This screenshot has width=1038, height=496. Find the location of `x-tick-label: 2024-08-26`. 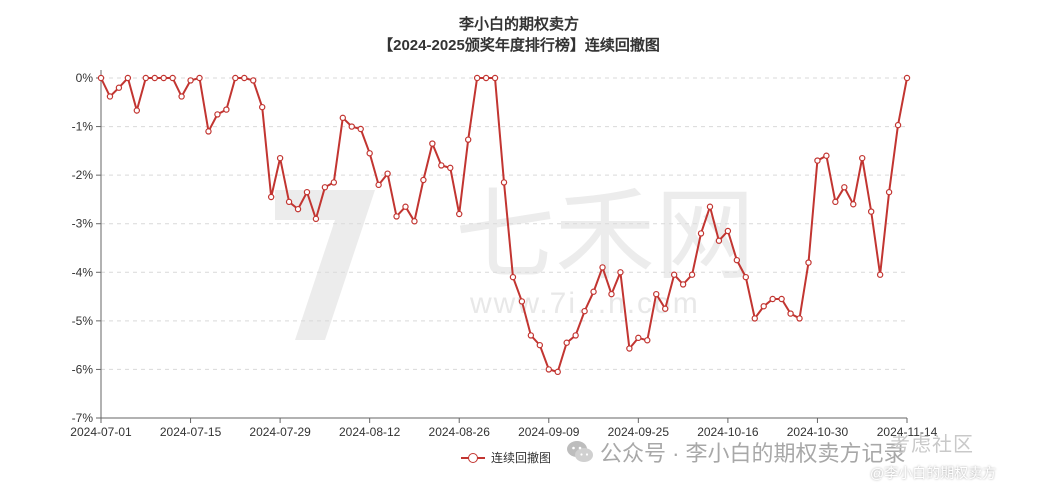

x-tick-label: 2024-08-26 is located at coordinates (460, 432).